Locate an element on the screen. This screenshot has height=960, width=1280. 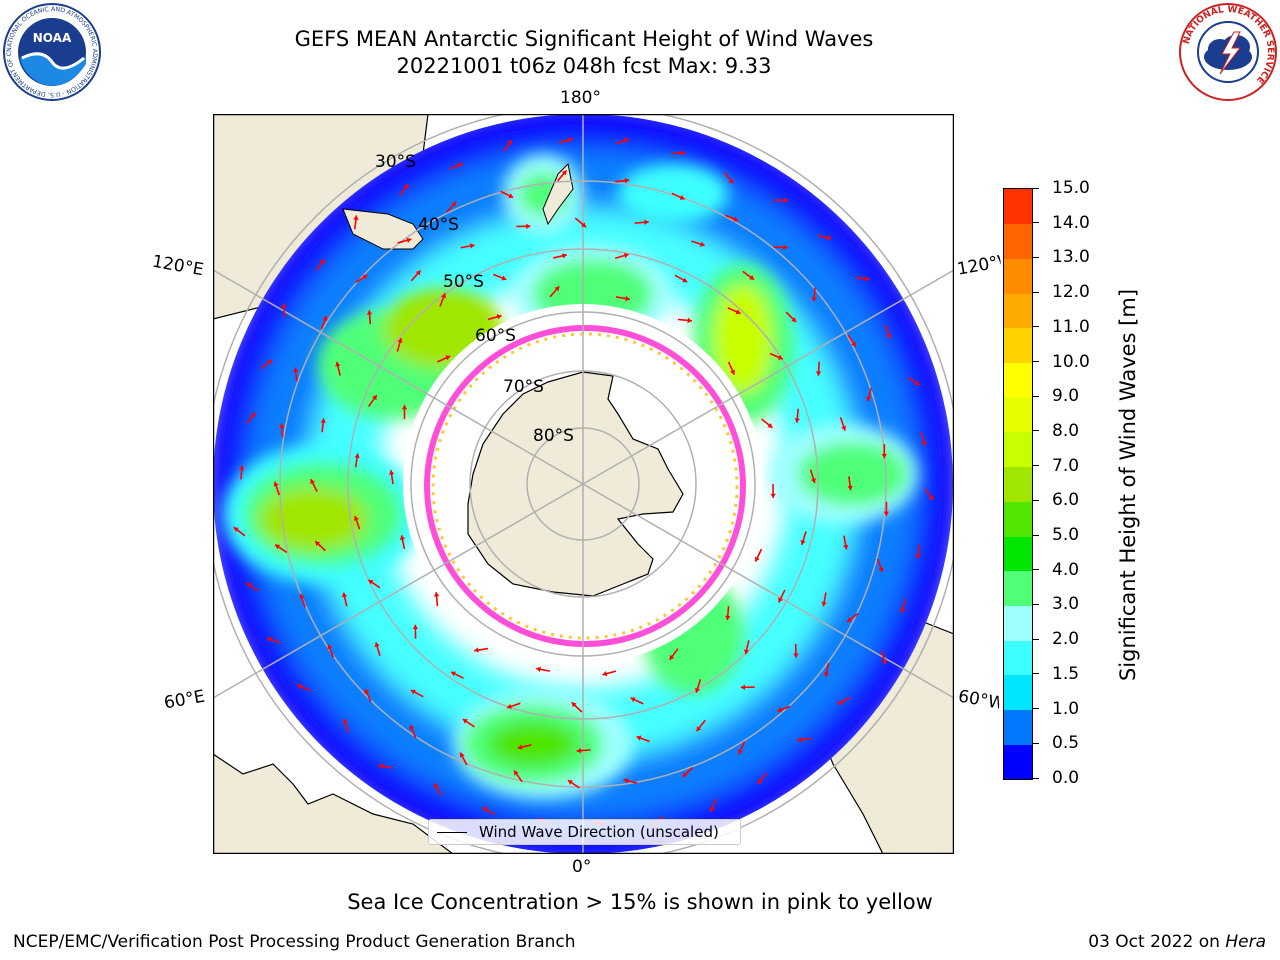
colorbar-tick-label: 6.0 is located at coordinates (1066, 500).